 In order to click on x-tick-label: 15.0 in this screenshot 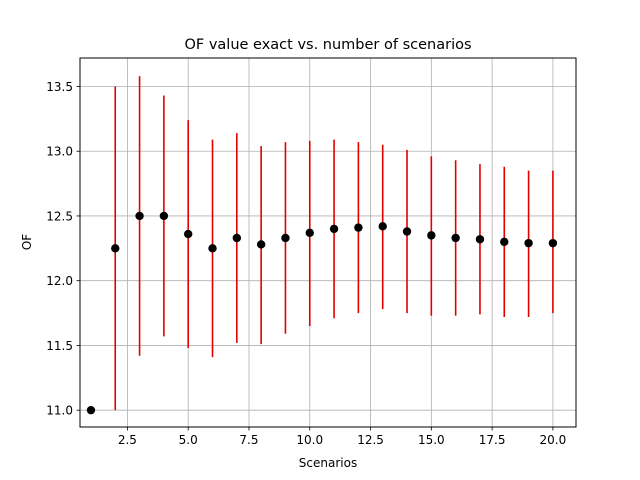, I will do `click(431, 440)`.